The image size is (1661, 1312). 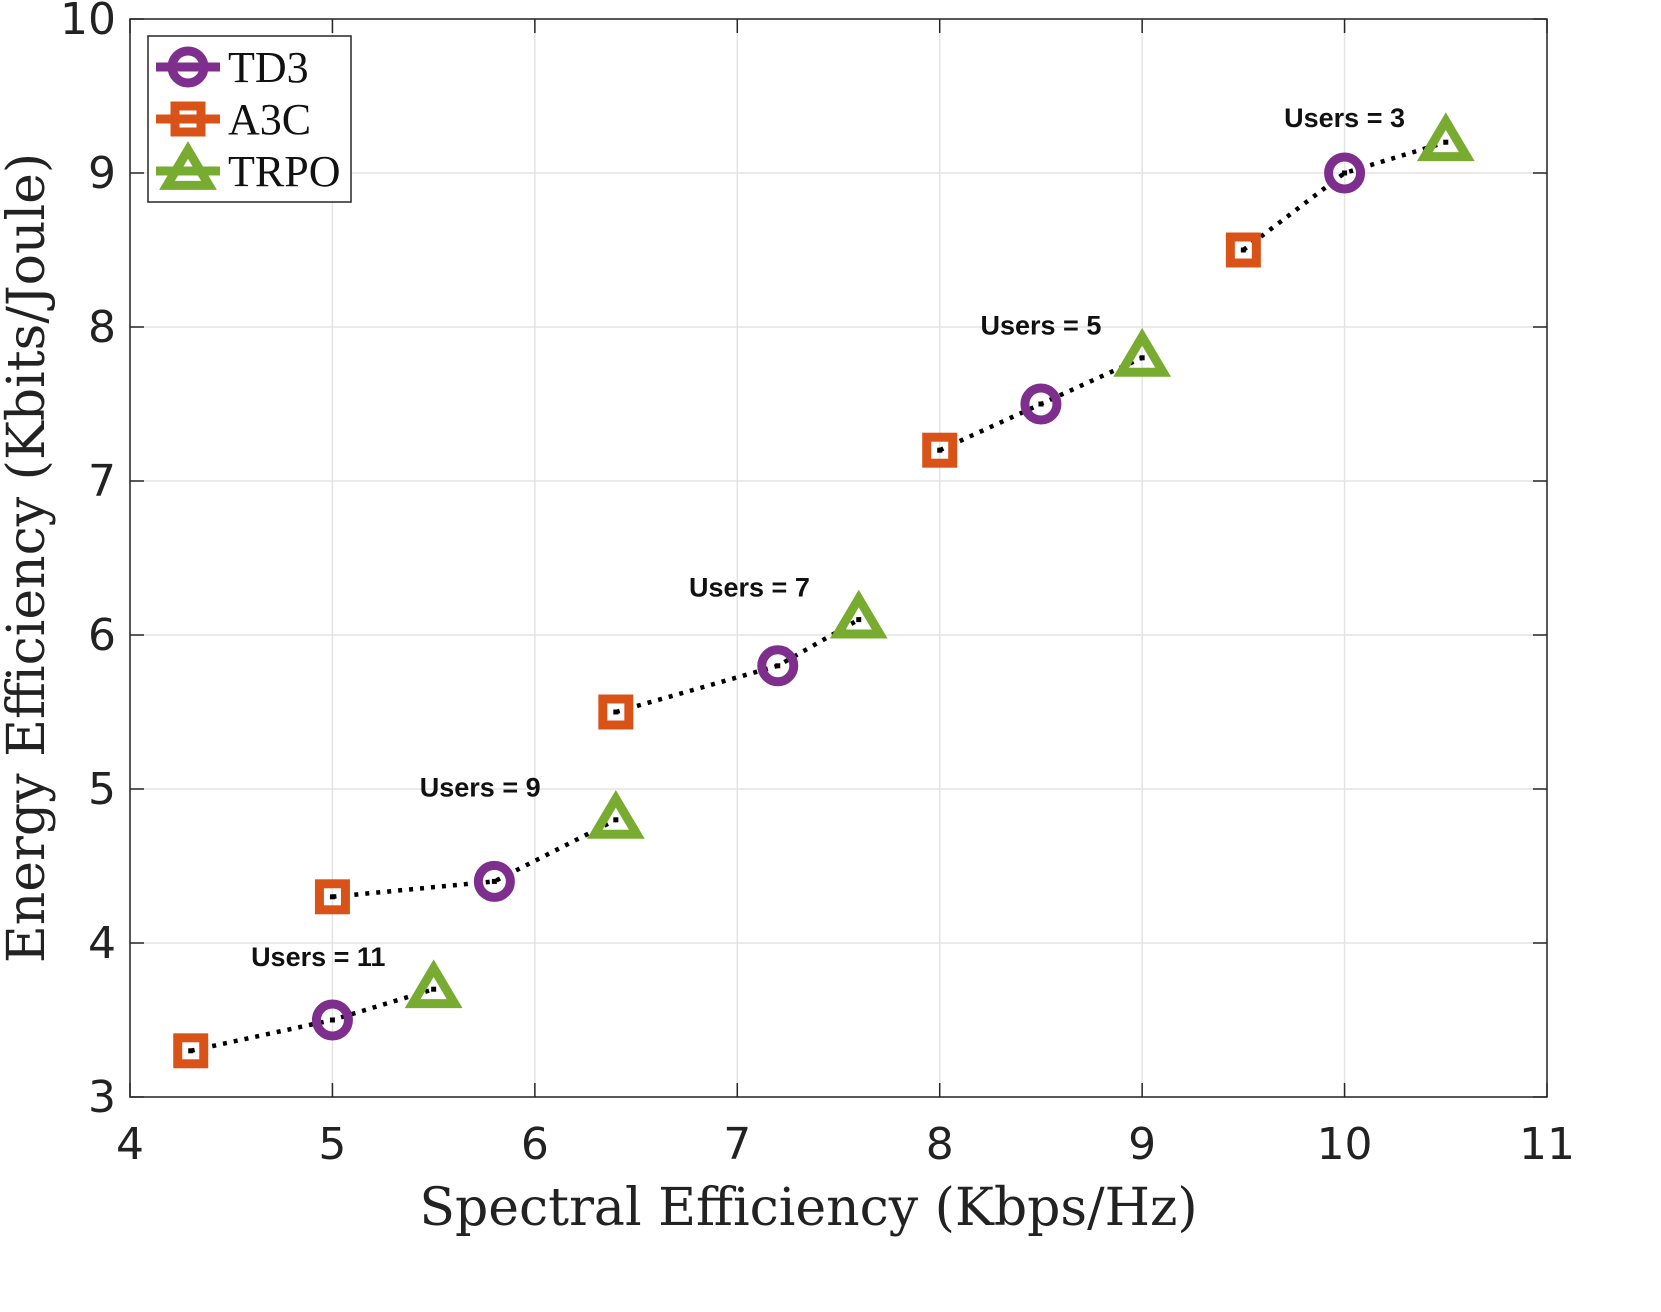 I want to click on y-tick-label: 10, so click(x=88, y=22).